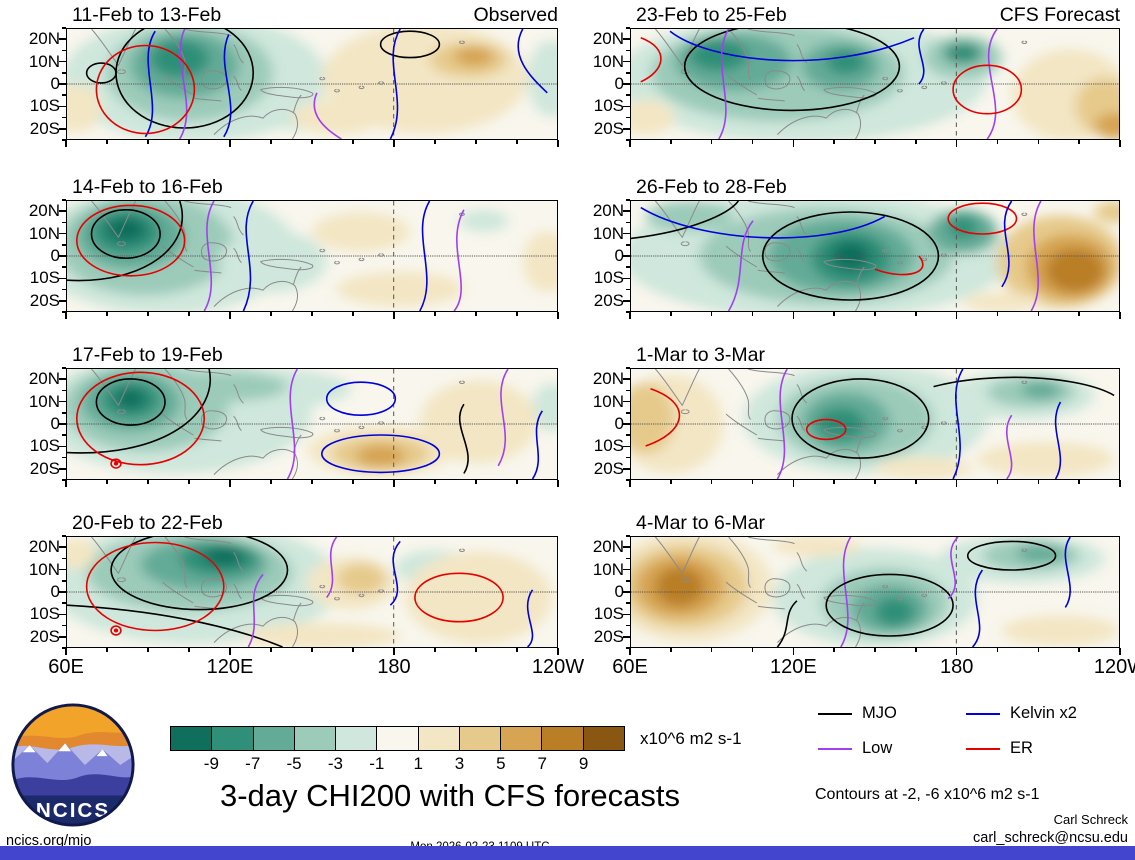 The image size is (1135, 860). What do you see at coordinates (700, 523) in the screenshot?
I see `panel-title: 4-Mar to 6-Mar` at bounding box center [700, 523].